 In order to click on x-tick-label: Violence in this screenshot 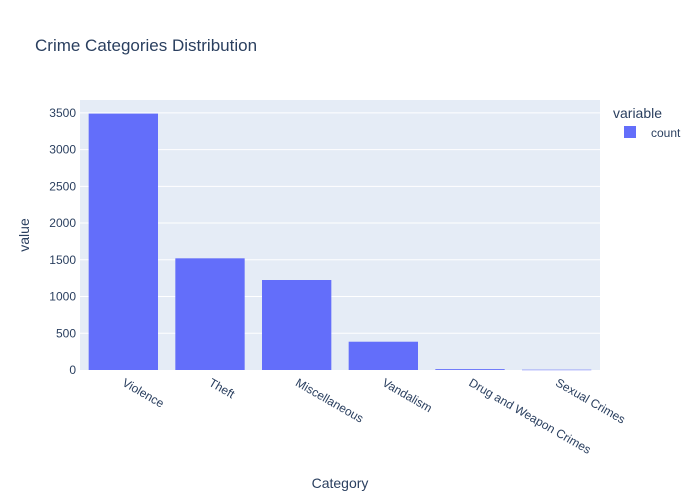, I will do `click(143, 392)`.